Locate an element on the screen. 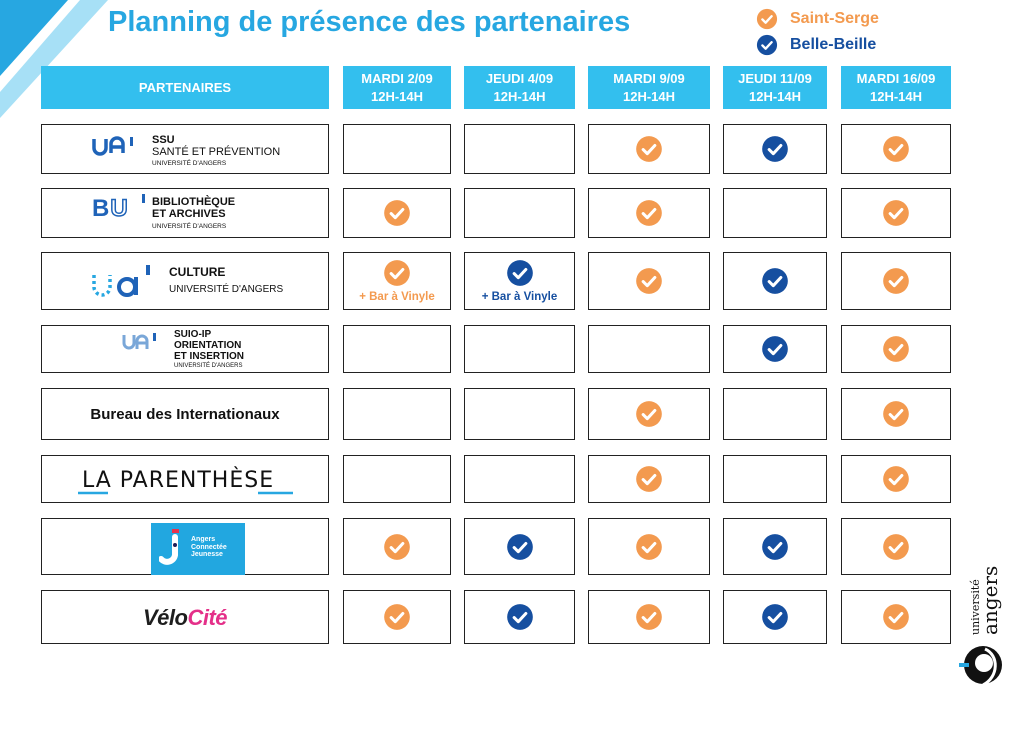 The image size is (1024, 731). ua-culture-logo-icon is located at coordinates (121, 281).